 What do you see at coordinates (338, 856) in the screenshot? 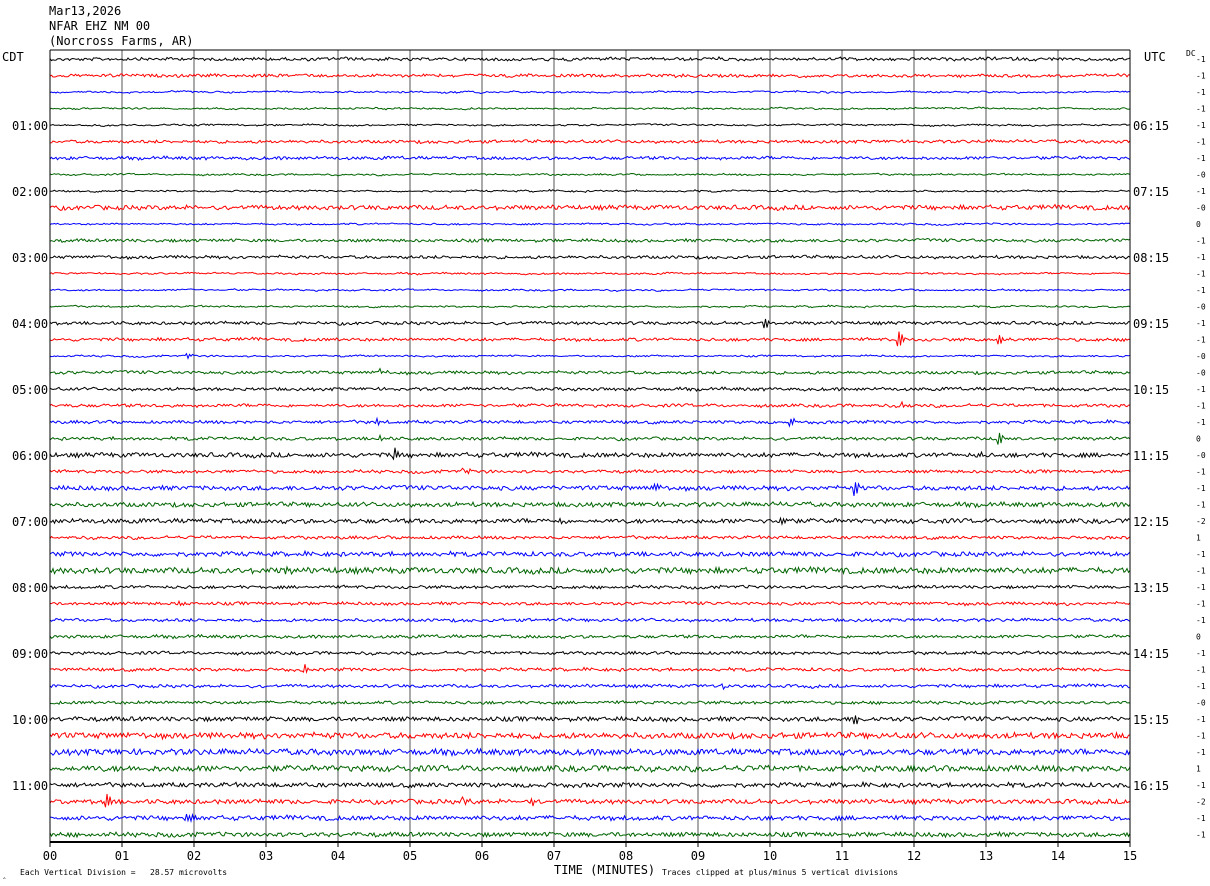
I see `x-tick-label: 04` at bounding box center [338, 856].